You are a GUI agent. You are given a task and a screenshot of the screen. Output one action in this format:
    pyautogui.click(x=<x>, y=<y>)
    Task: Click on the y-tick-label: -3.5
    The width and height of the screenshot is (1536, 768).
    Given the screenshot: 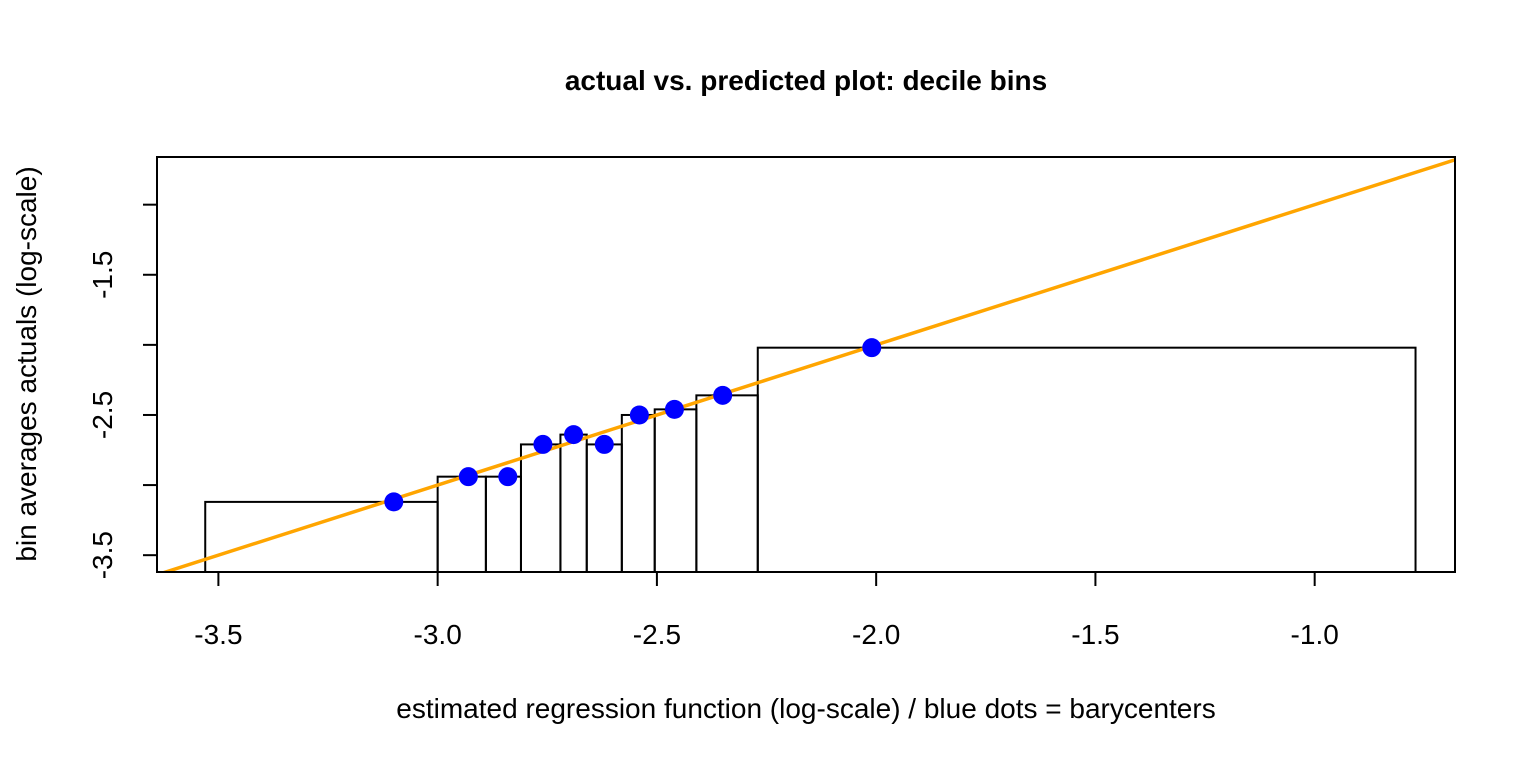 What is the action you would take?
    pyautogui.click(x=102, y=555)
    